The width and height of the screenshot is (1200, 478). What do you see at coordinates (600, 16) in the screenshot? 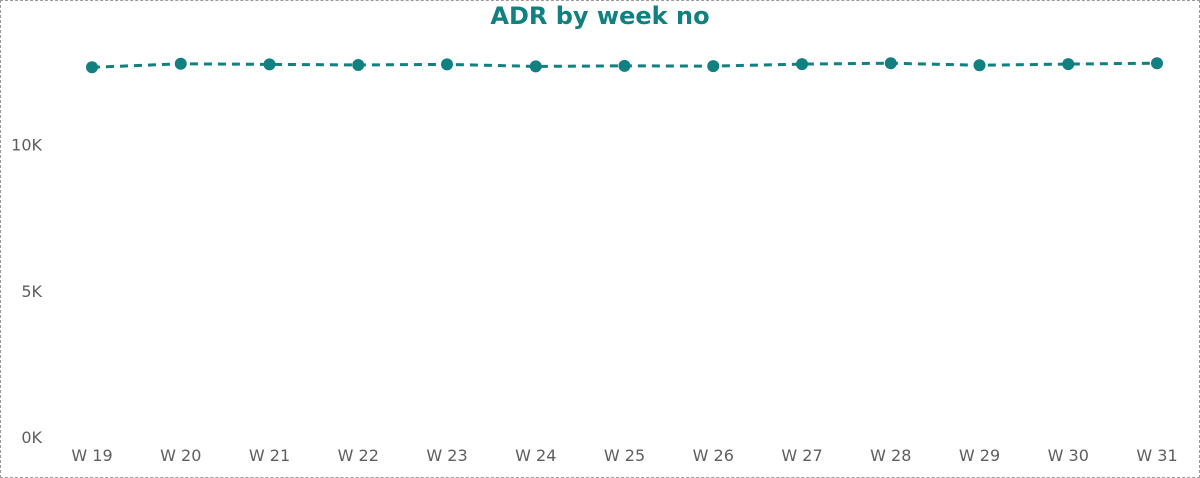
I see `chart-title: ADR by week no` at bounding box center [600, 16].